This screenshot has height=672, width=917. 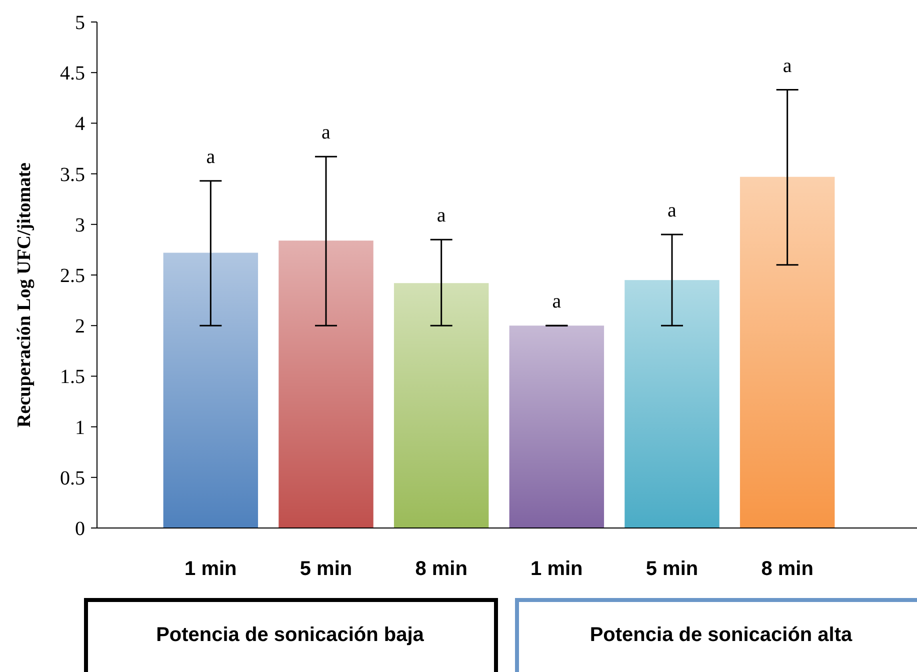 What do you see at coordinates (80, 529) in the screenshot?
I see `y-tick-label: 0` at bounding box center [80, 529].